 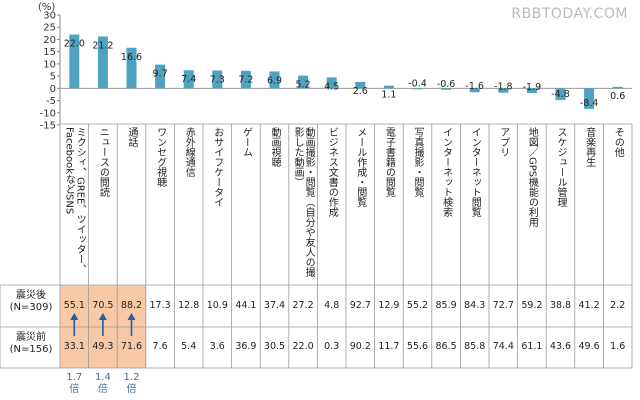 What do you see at coordinates (389, 346) in the screenshot?
I see `before-value-cell: 11.7` at bounding box center [389, 346].